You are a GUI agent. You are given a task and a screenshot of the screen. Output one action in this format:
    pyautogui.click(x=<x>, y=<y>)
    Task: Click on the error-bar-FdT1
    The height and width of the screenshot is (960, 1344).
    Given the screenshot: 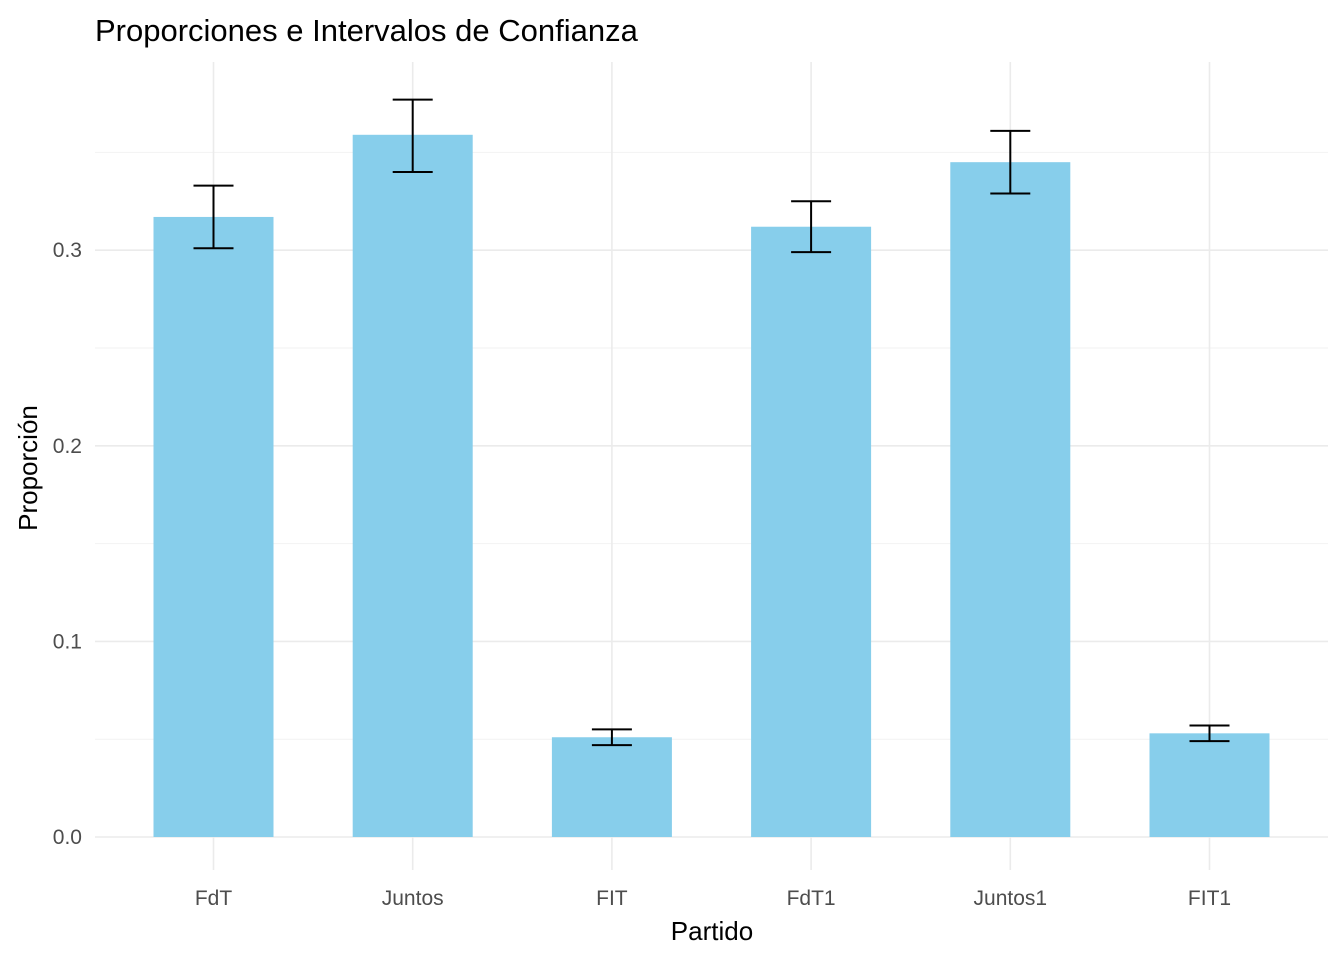 What is the action you would take?
    pyautogui.click(x=811, y=227)
    